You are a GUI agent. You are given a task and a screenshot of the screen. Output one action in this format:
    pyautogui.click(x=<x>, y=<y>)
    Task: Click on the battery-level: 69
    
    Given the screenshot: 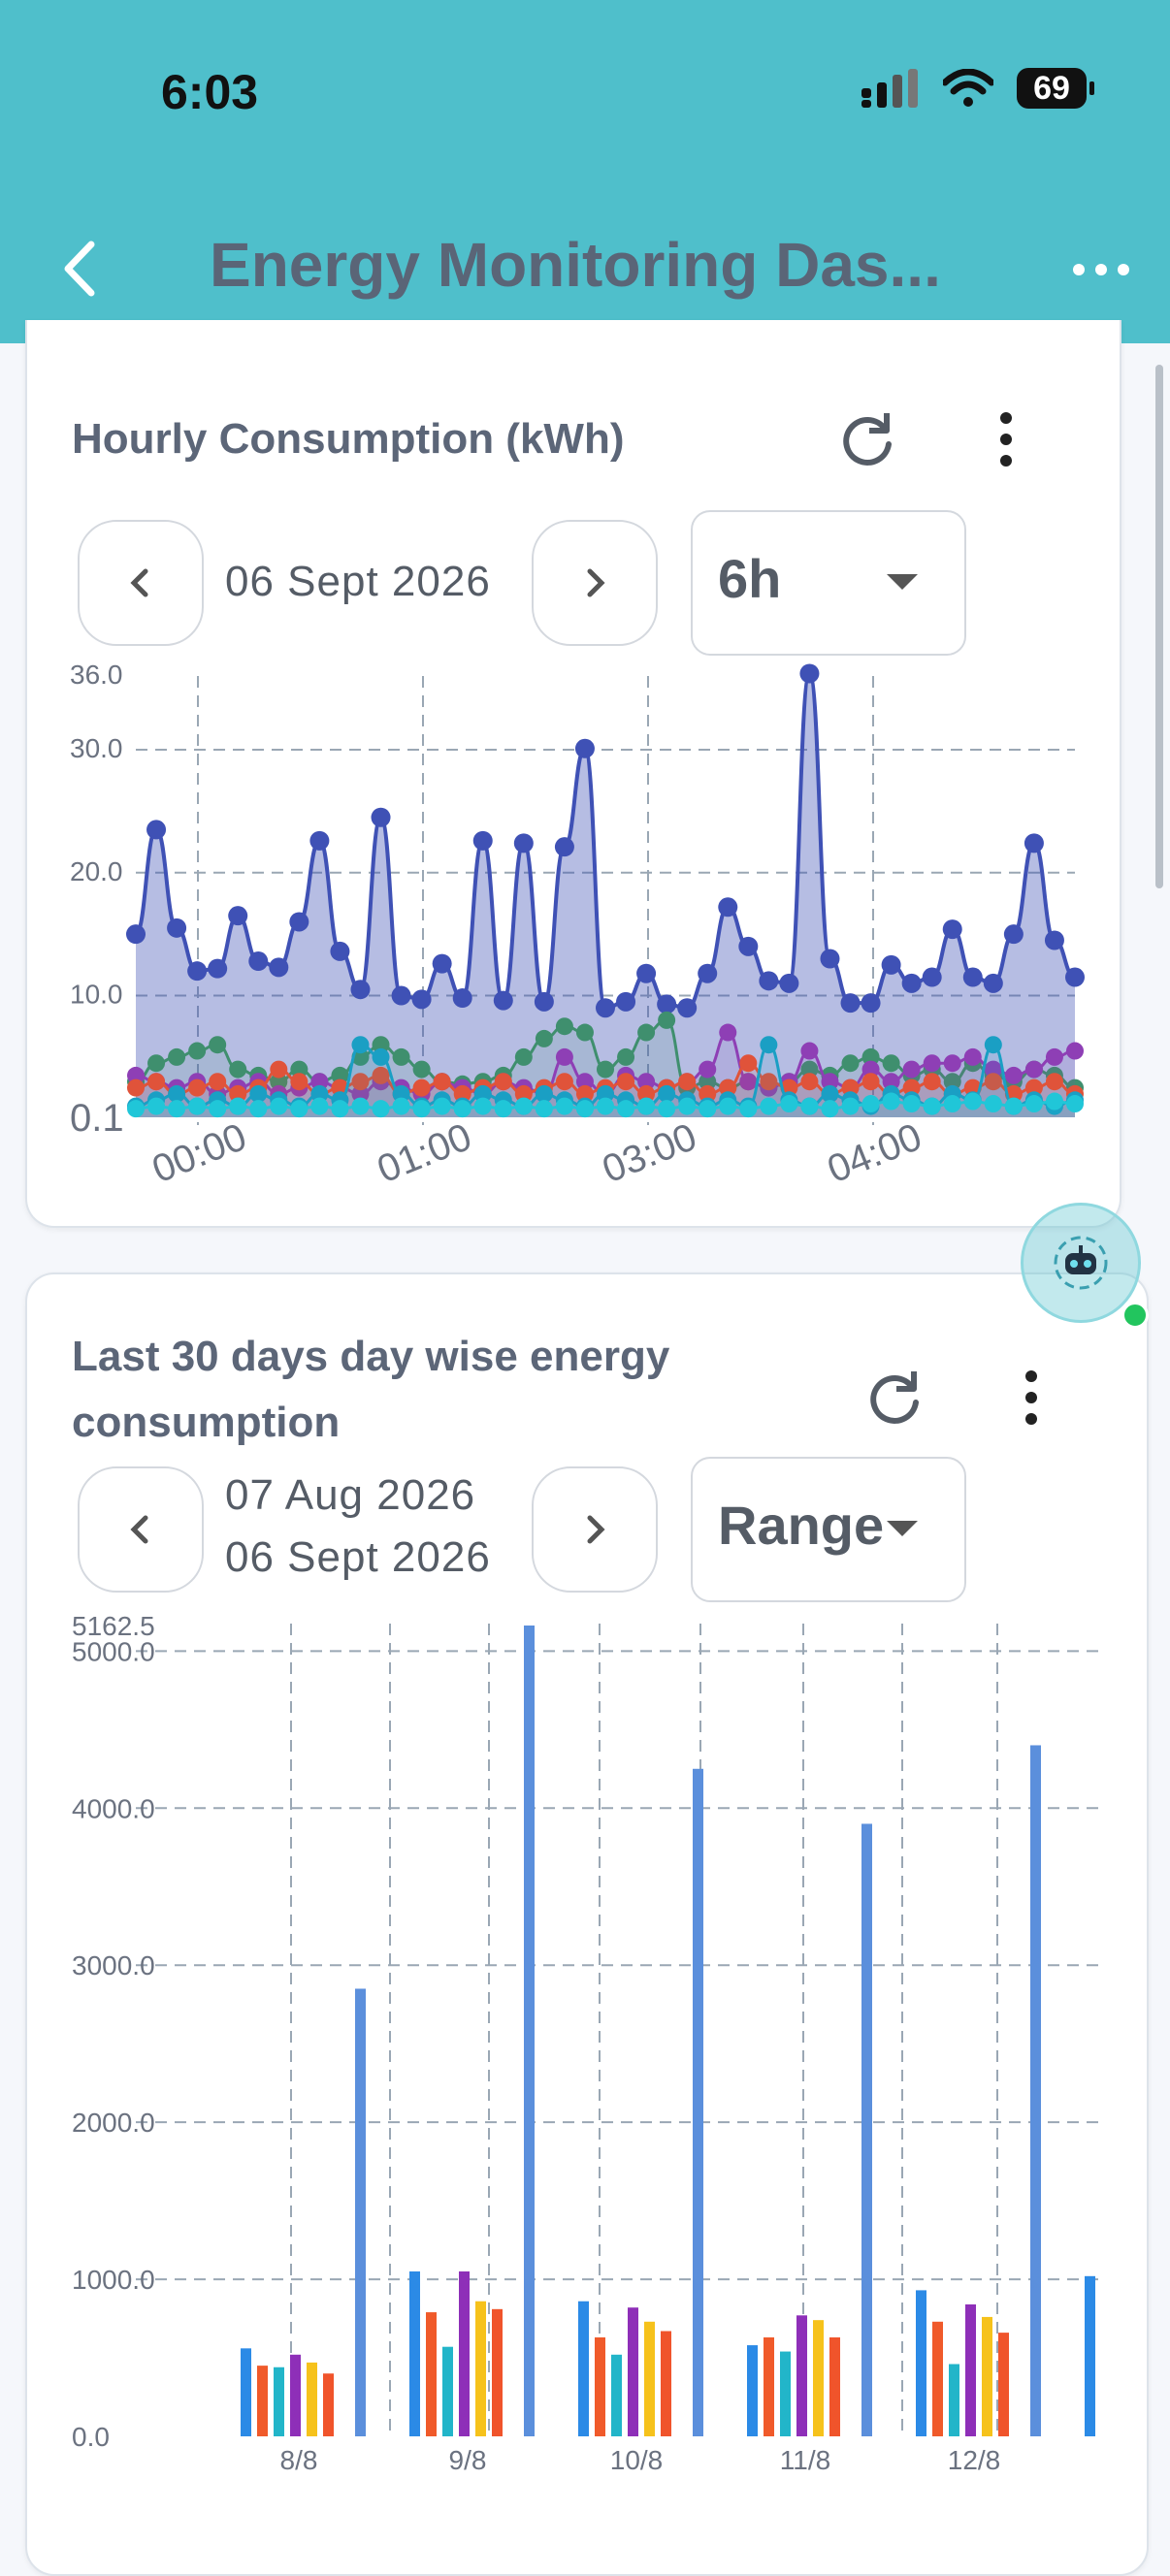 What is the action you would take?
    pyautogui.click(x=1051, y=88)
    